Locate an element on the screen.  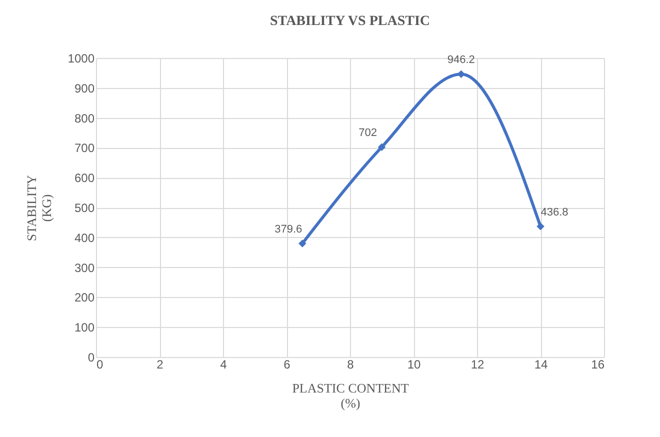
y-tick-label: 600 is located at coordinates (84, 178).